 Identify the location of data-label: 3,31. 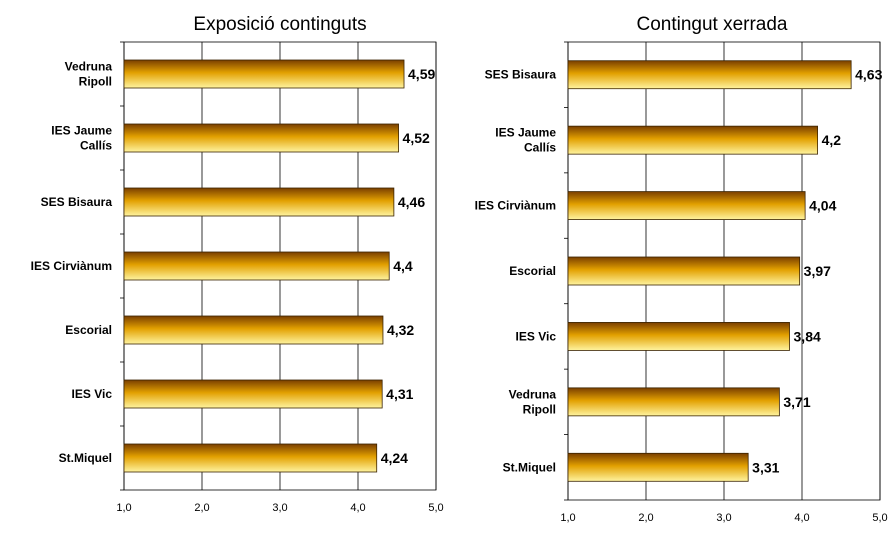
(765, 467).